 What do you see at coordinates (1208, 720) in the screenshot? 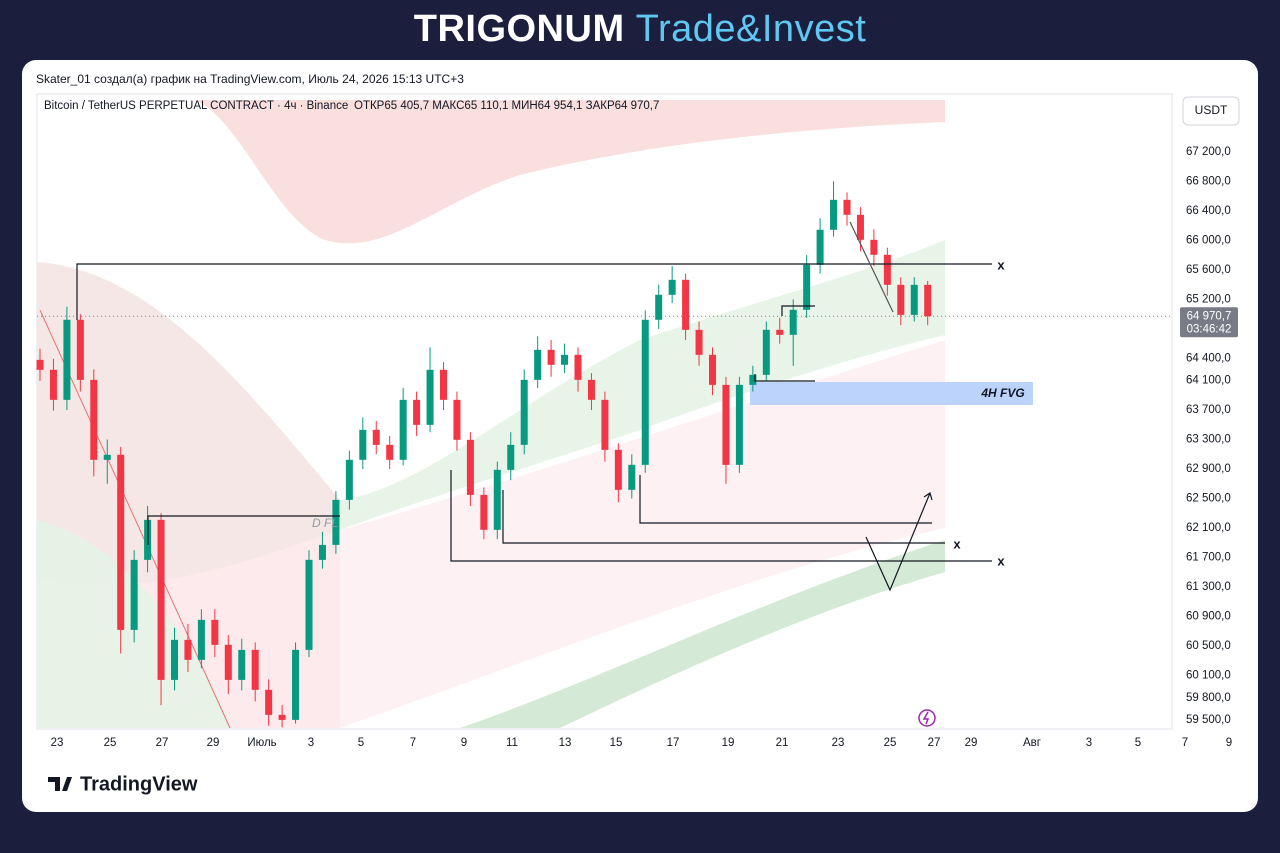
I see `y-tick-label: 59 500,0` at bounding box center [1208, 720].